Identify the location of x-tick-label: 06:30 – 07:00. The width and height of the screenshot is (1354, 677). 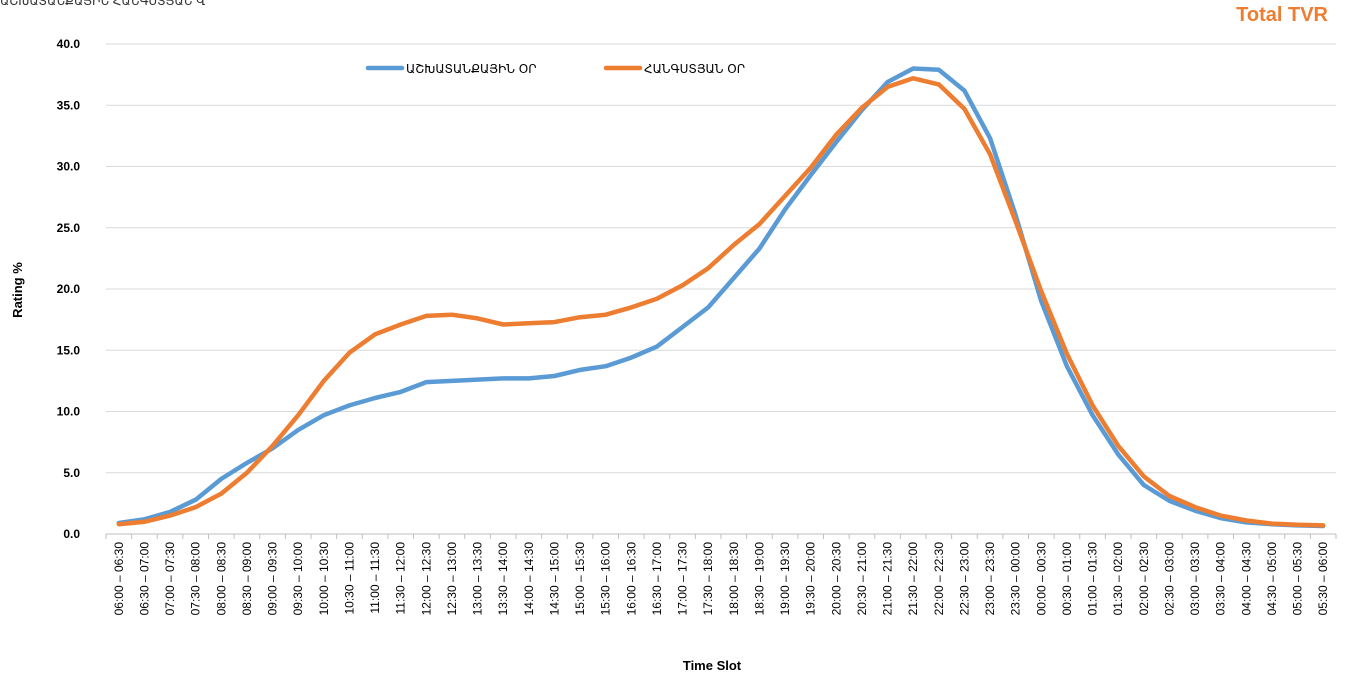
(144, 579).